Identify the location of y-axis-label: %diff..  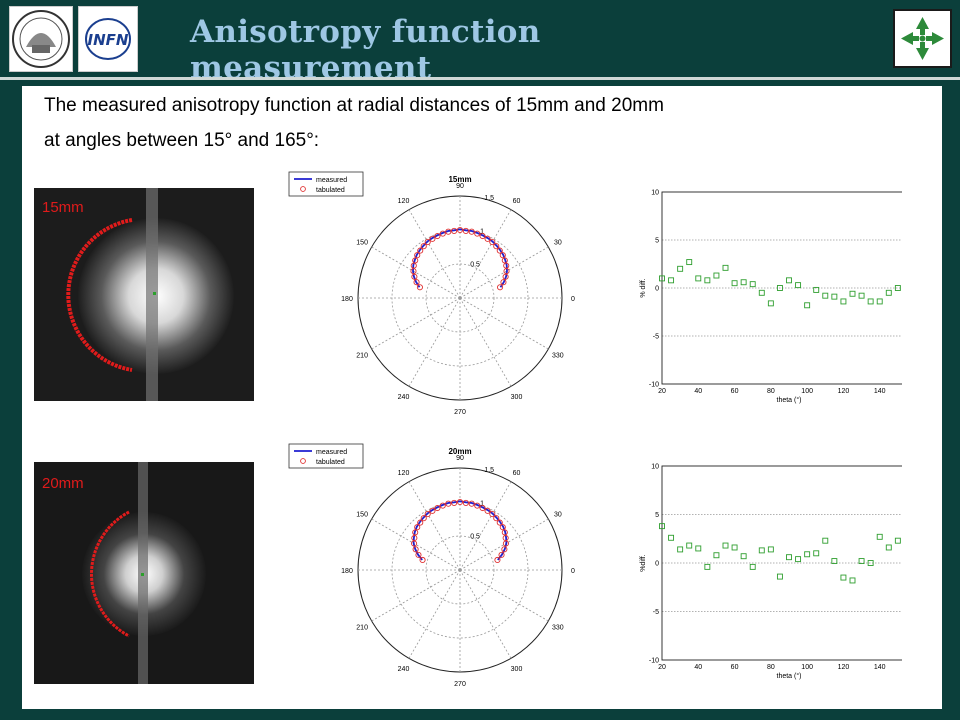
(643, 562).